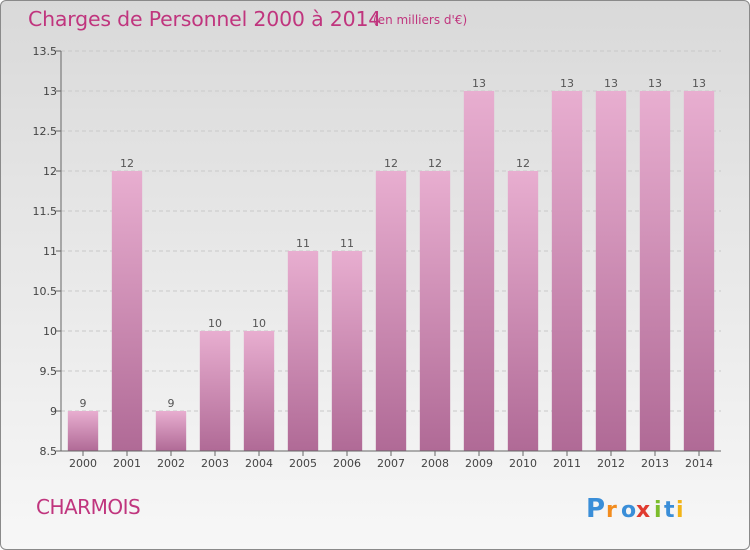 This screenshot has height=550, width=750. What do you see at coordinates (171, 463) in the screenshot?
I see `x-tick-label: 2002` at bounding box center [171, 463].